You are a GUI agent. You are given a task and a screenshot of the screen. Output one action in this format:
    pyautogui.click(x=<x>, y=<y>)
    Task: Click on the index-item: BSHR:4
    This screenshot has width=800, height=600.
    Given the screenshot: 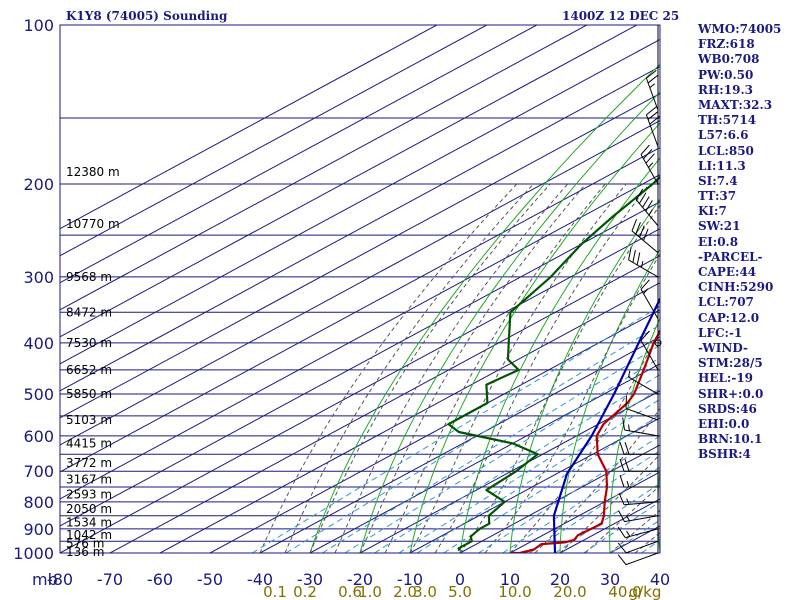 What is the action you would take?
    pyautogui.click(x=724, y=454)
    